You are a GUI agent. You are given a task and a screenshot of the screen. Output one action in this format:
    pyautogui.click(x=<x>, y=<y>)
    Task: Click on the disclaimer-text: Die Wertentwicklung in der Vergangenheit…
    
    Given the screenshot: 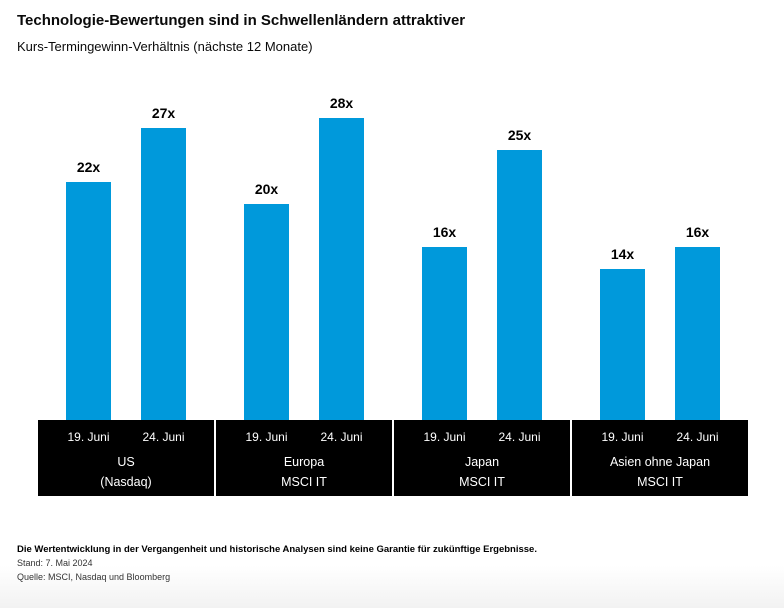 What is the action you would take?
    pyautogui.click(x=277, y=549)
    